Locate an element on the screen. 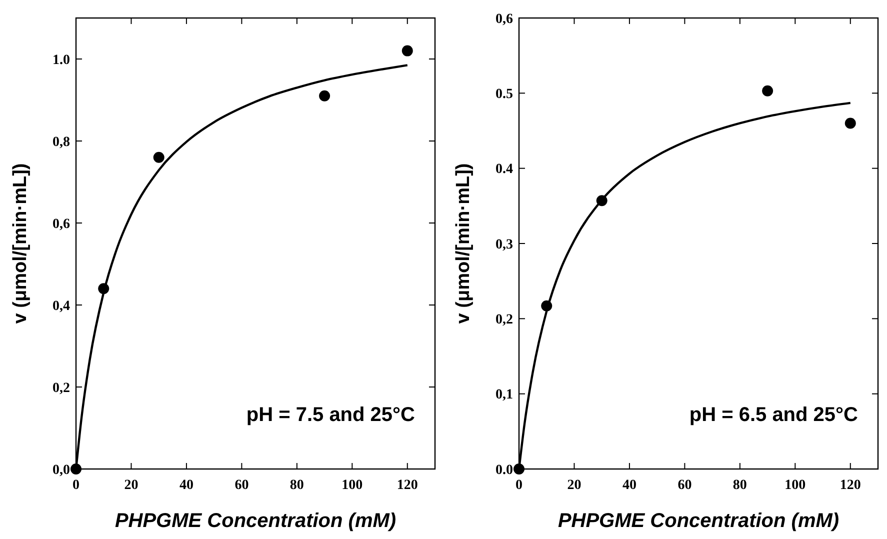 The width and height of the screenshot is (887, 539). y-tick-label: 0,8 is located at coordinates (61, 142).